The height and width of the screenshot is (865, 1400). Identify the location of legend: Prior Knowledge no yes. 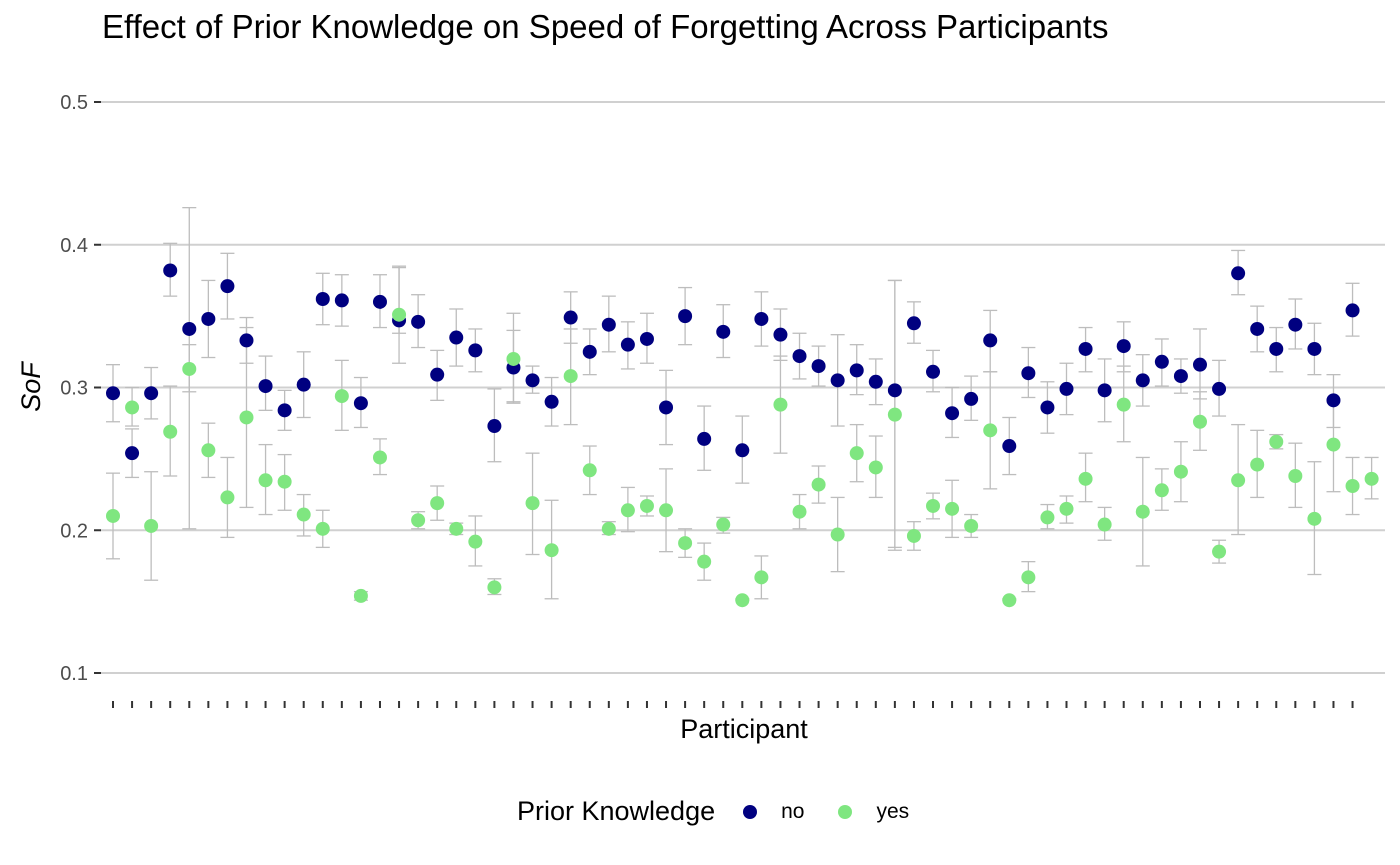
(730, 811).